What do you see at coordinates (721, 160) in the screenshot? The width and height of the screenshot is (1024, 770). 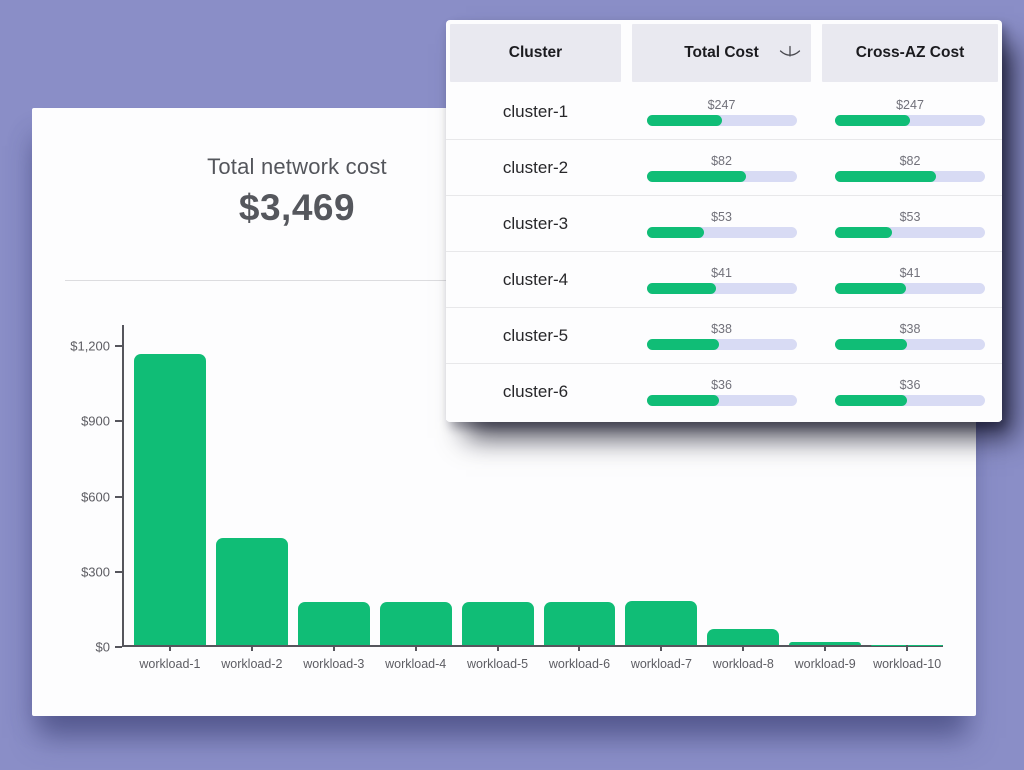 I see `total-cost-value: $82` at bounding box center [721, 160].